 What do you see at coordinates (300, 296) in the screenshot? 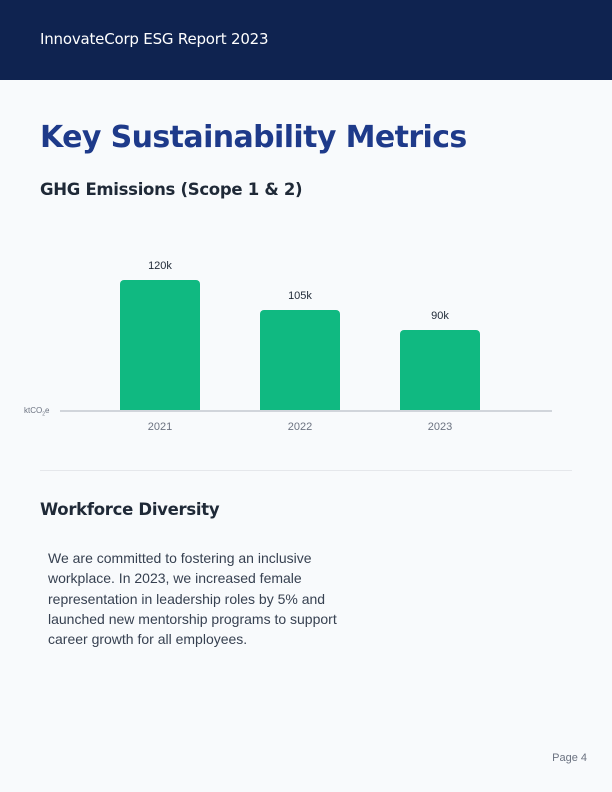
I see `bar-value-label: 105k` at bounding box center [300, 296].